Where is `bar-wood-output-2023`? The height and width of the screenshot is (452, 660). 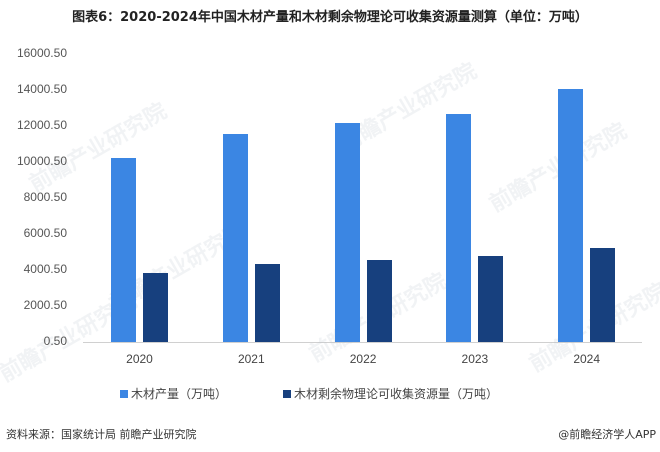
bar-wood-output-2023 is located at coordinates (459, 227).